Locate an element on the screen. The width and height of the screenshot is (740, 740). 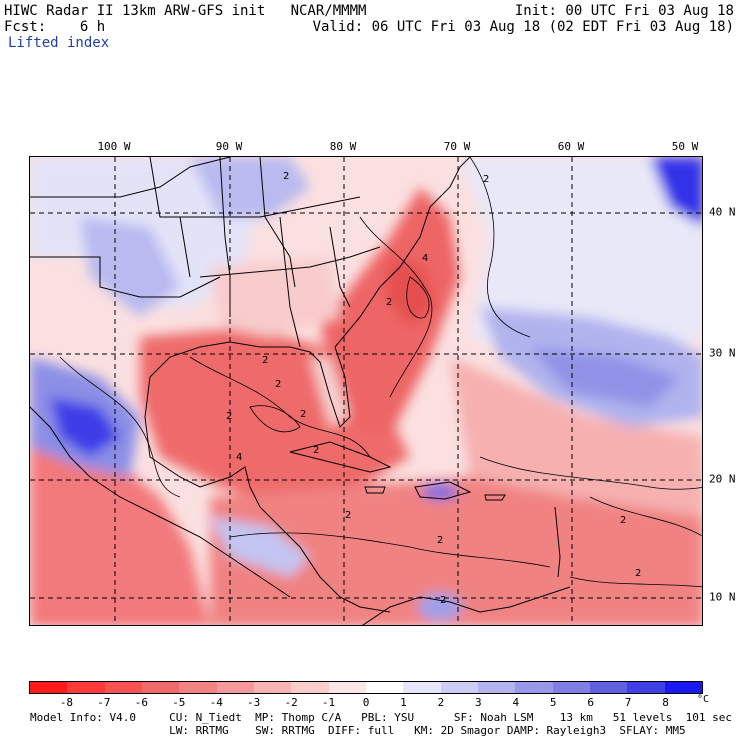
lat-label-40n: 40 N is located at coordinates (722, 212).